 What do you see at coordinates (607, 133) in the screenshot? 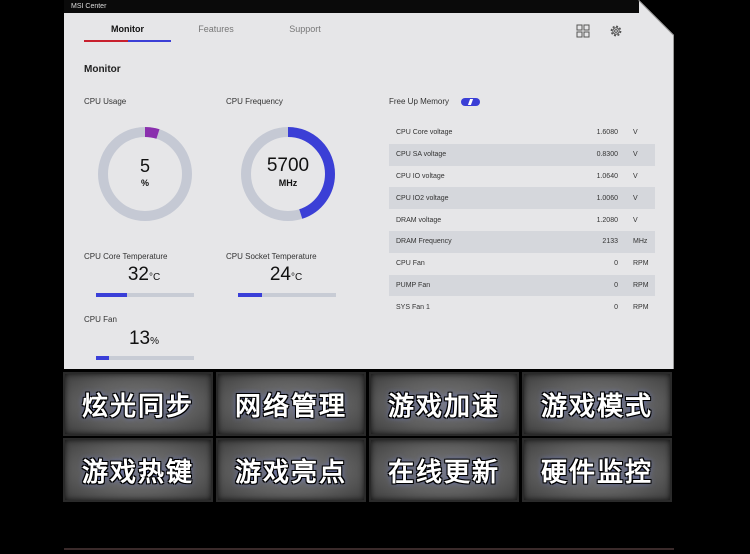
I see `row-value: 1.6080` at bounding box center [607, 133].